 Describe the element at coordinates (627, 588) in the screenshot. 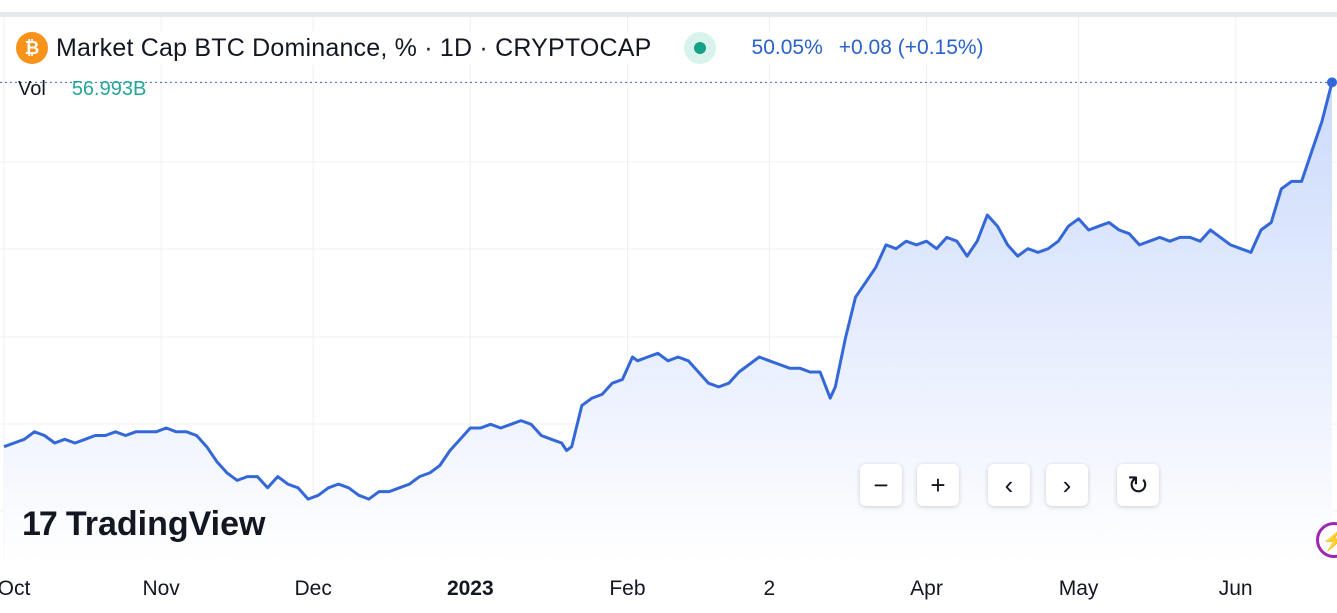

I see `x-tick-label: Feb` at that location.